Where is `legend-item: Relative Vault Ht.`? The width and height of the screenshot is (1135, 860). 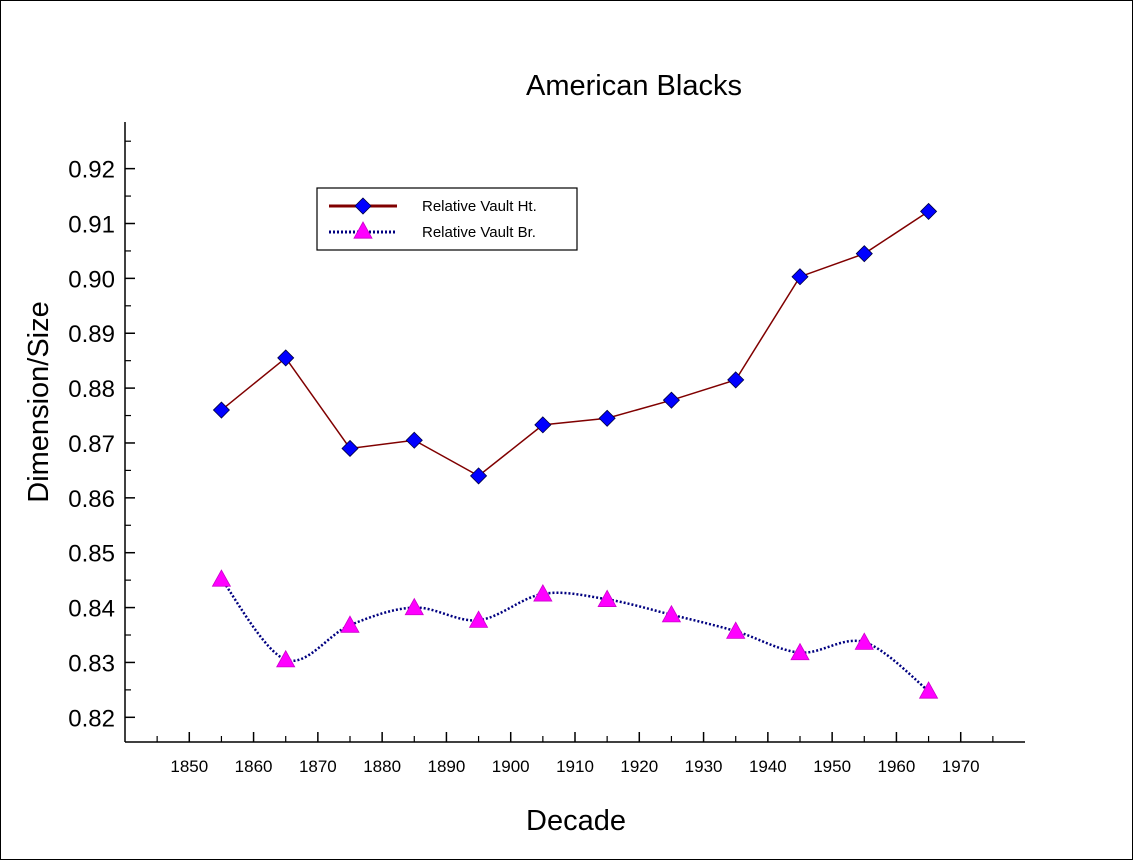
legend-item: Relative Vault Ht. is located at coordinates (433, 206).